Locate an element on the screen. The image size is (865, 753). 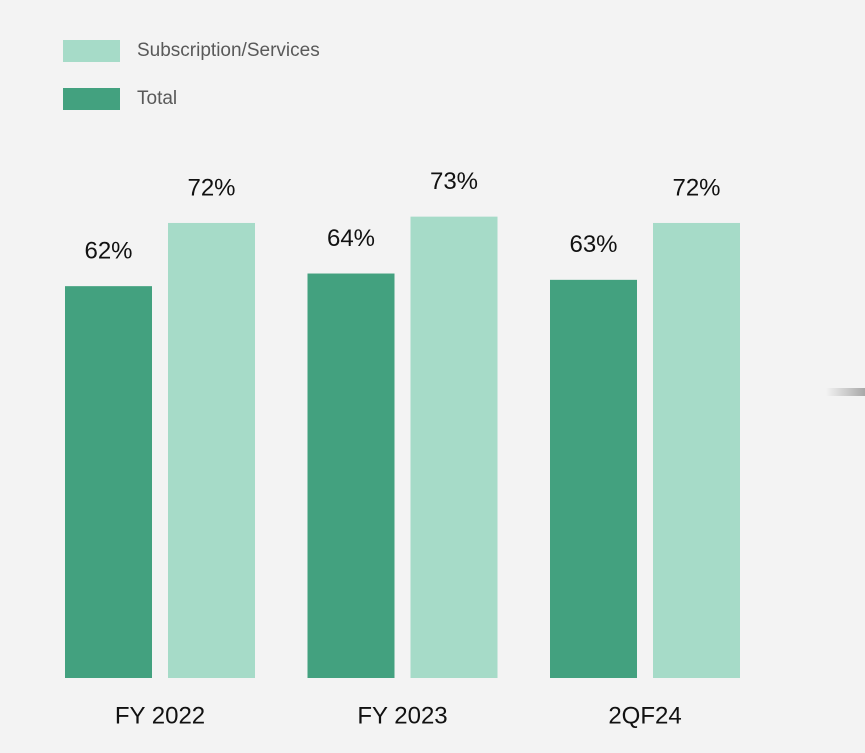
data-label: 73% is located at coordinates (454, 181).